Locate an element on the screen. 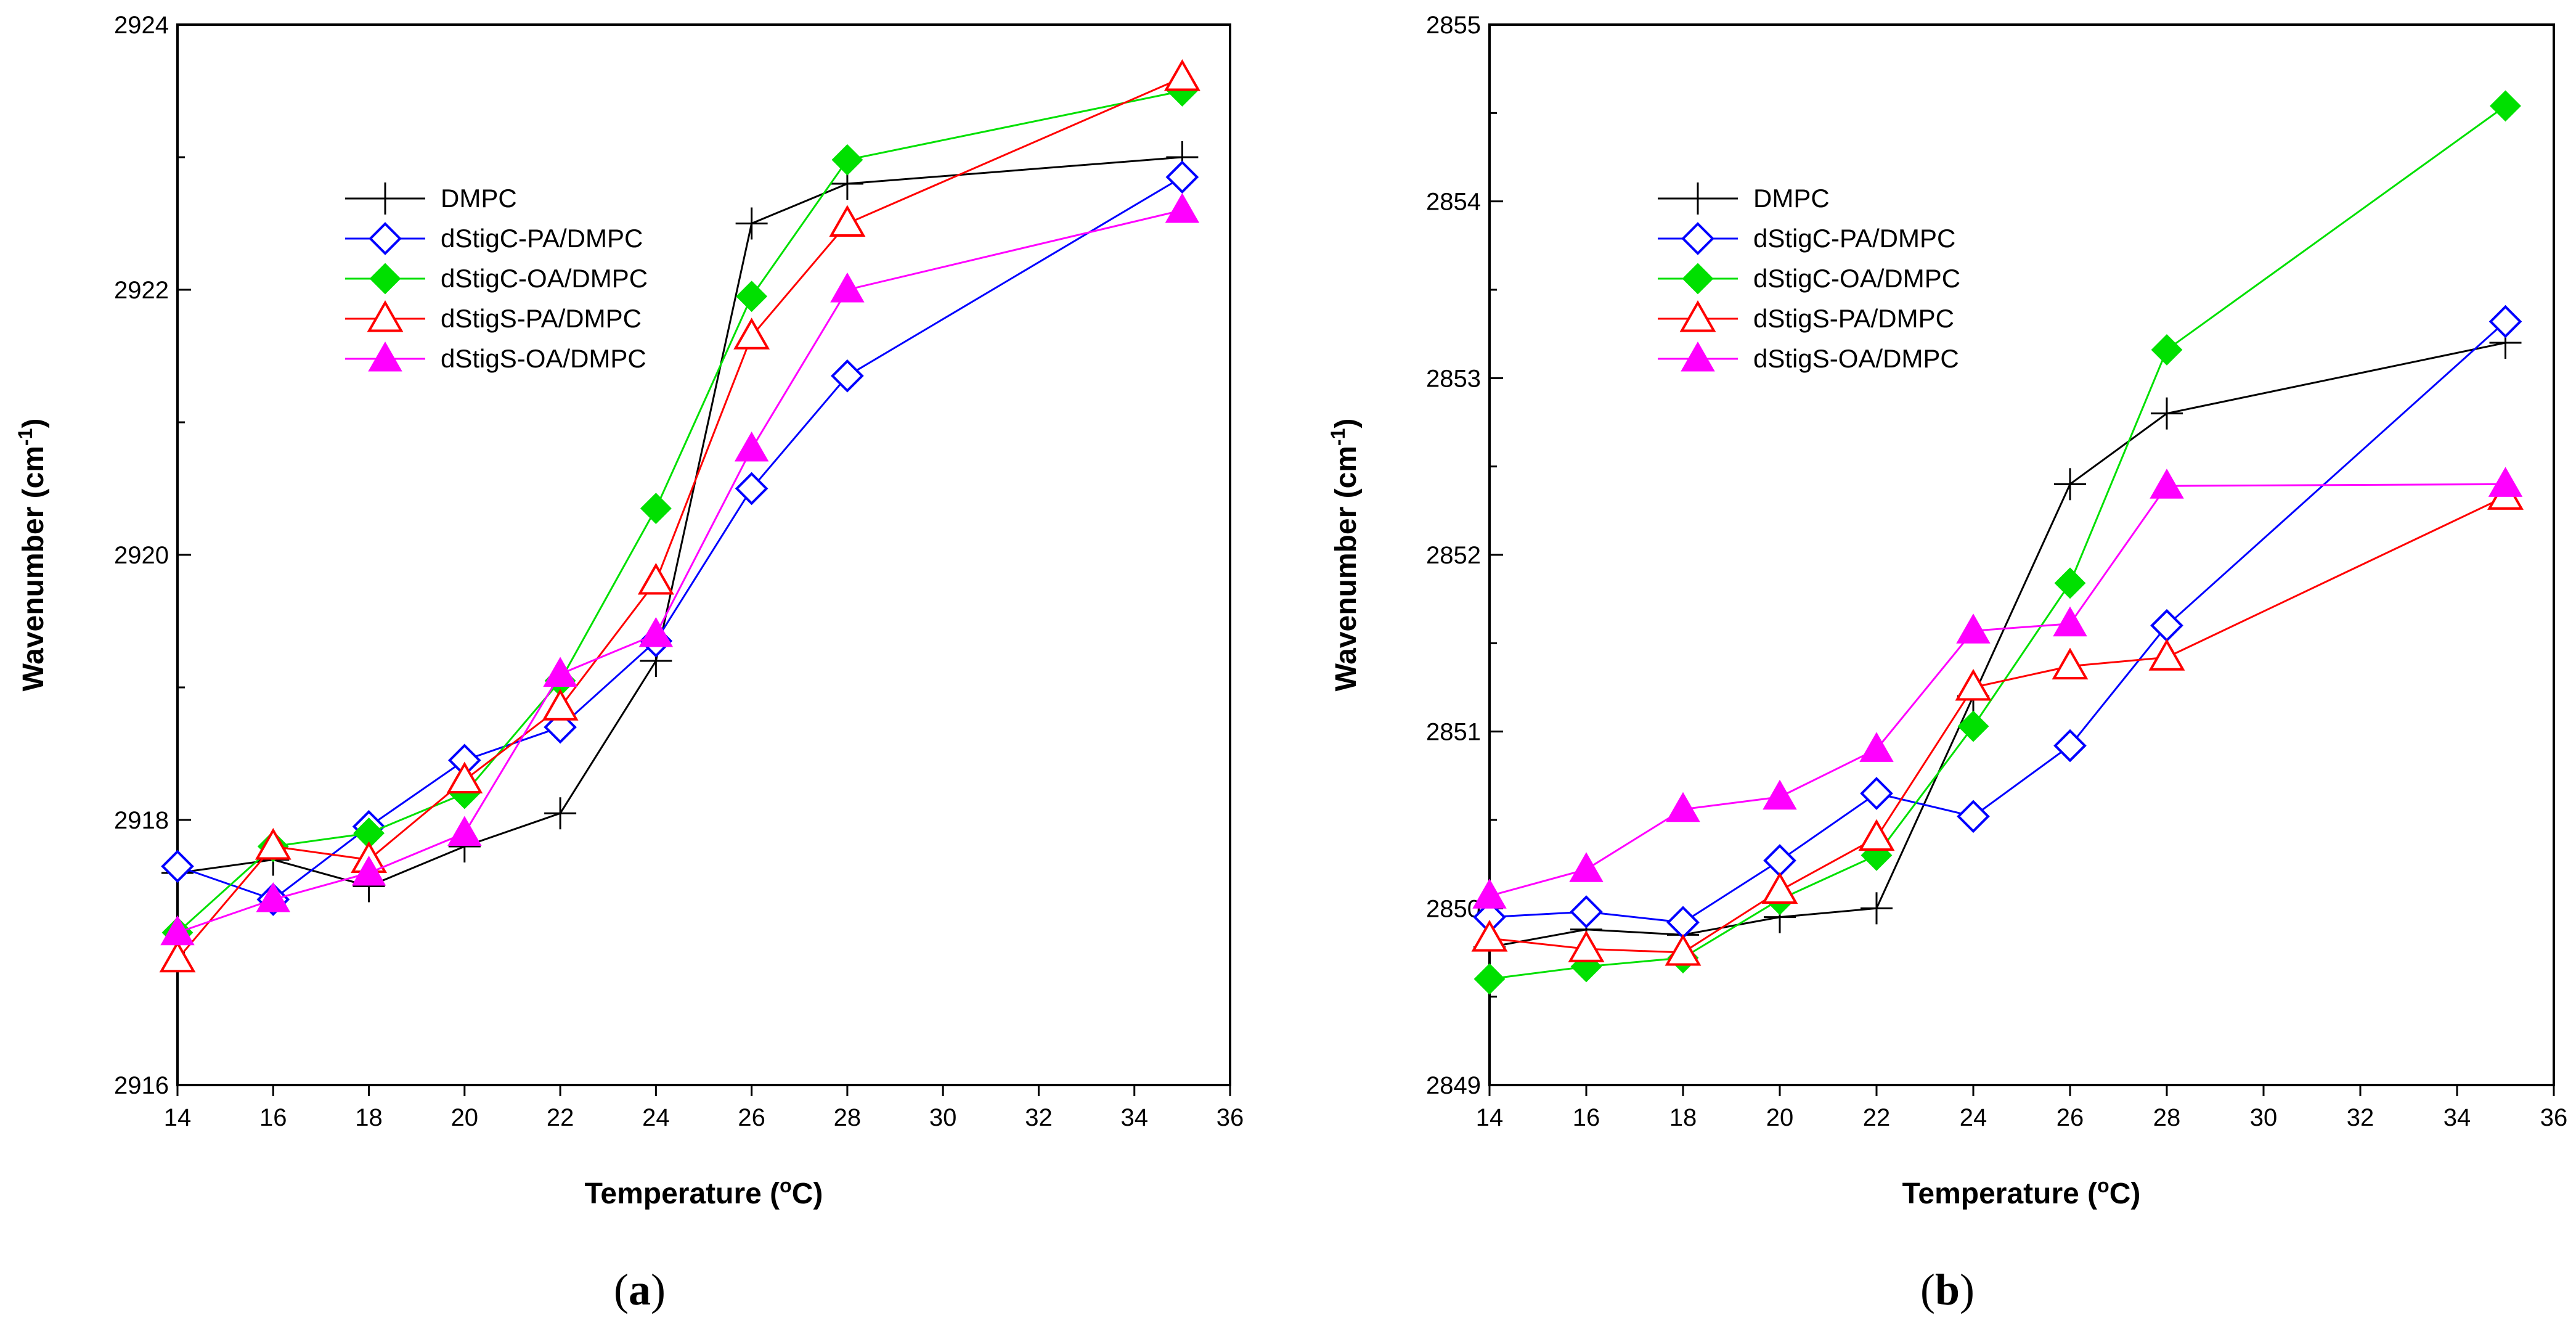  y-tick-label: 2851 is located at coordinates (1453, 732).